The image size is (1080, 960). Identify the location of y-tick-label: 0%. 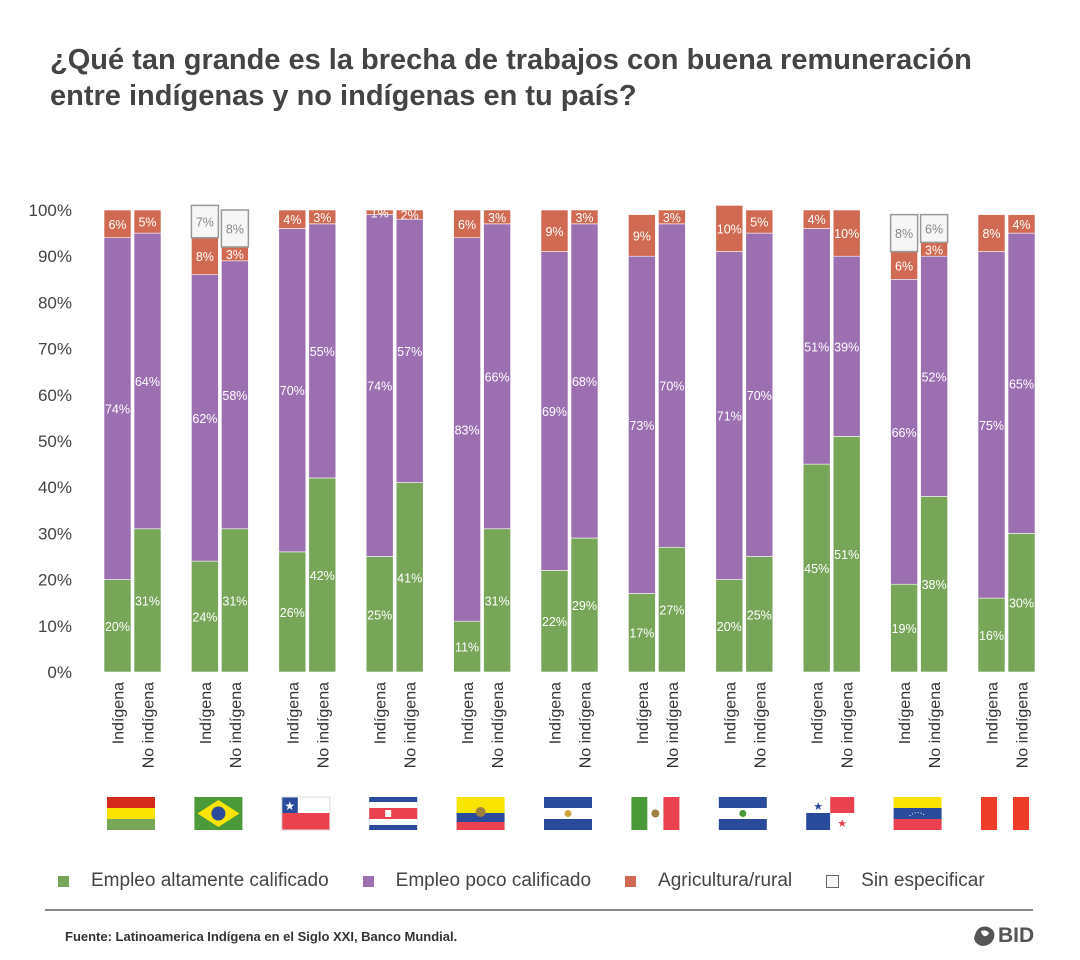
(59, 672).